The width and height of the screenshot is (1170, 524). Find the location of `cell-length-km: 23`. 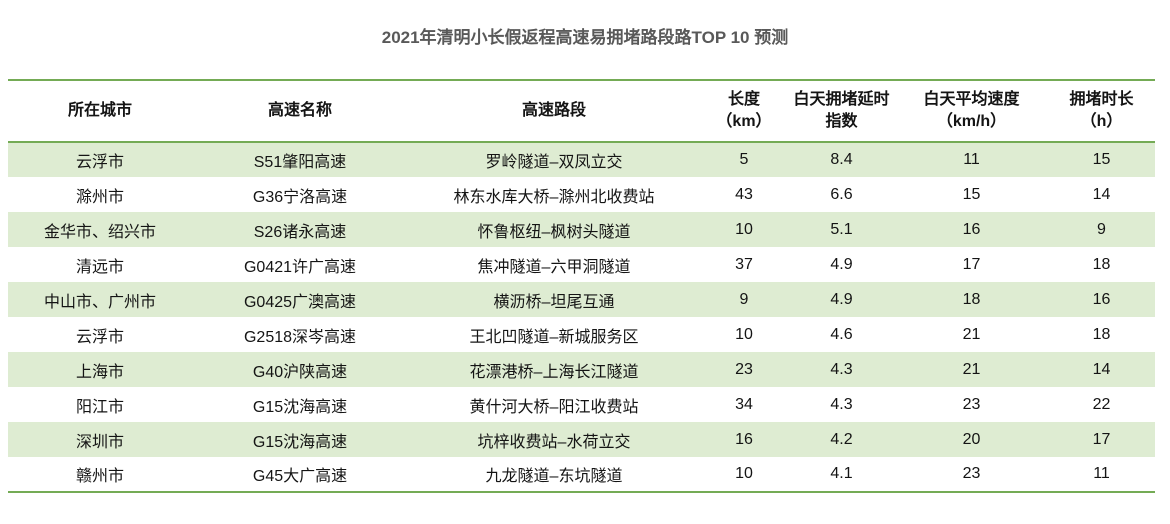

cell-length-km: 23 is located at coordinates (744, 369).